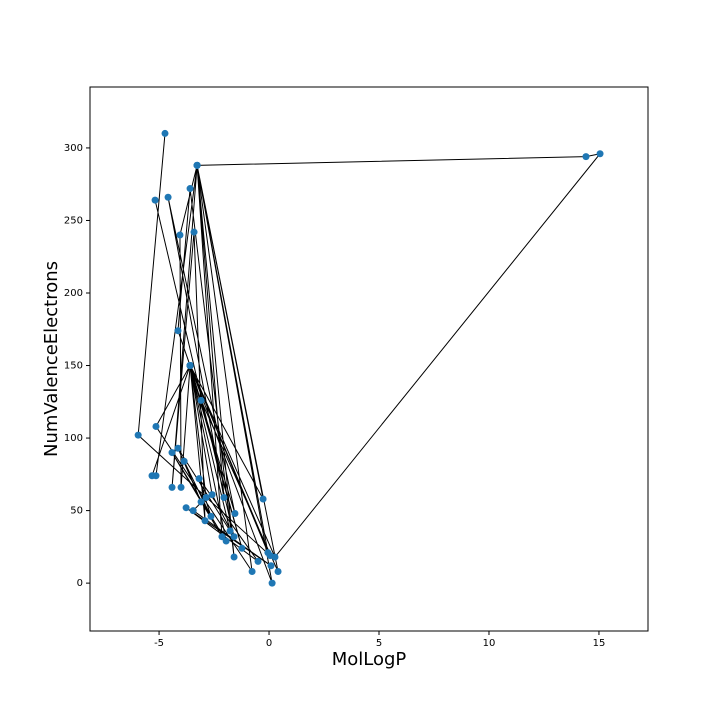  What do you see at coordinates (599, 643) in the screenshot?
I see `x-tick-label: 15` at bounding box center [599, 643].